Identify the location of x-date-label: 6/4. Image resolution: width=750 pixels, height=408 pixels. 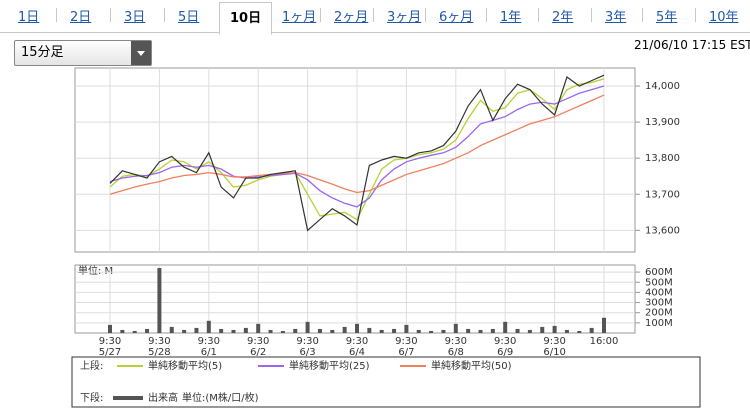
(357, 352).